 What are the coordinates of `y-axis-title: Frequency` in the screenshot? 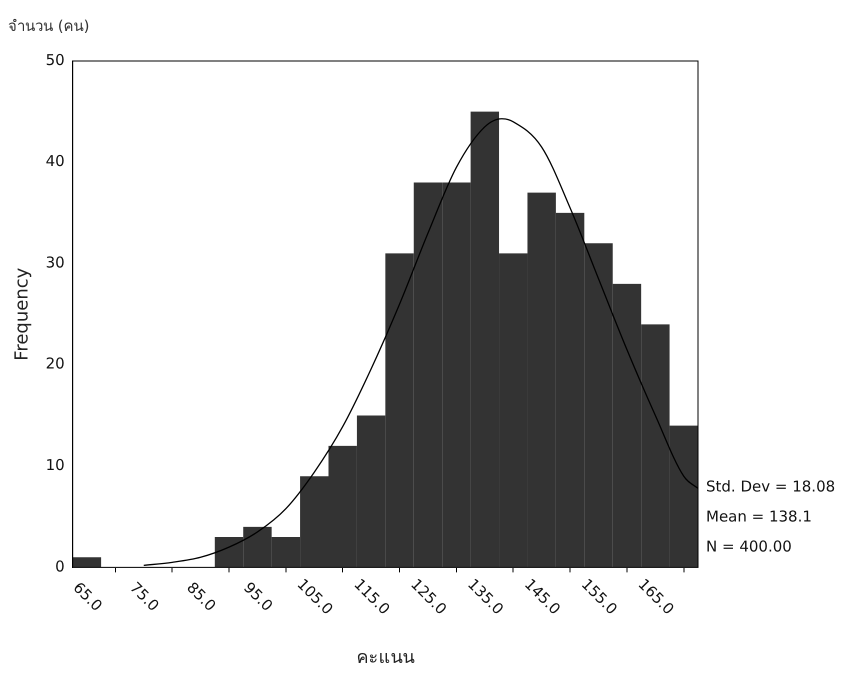 It's located at (21, 314).